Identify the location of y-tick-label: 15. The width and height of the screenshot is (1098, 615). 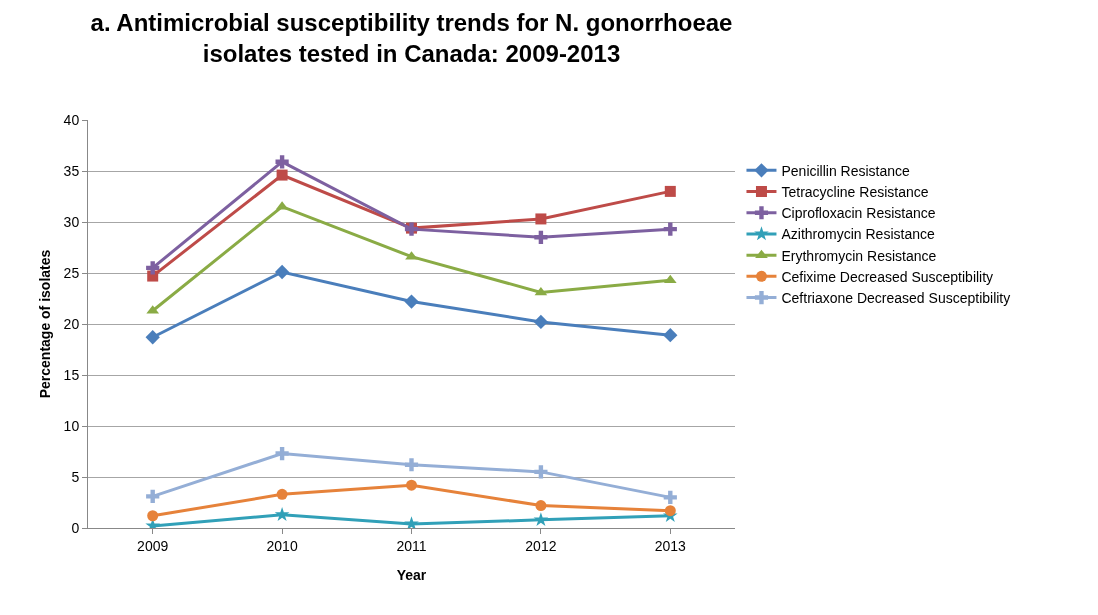
(71, 374).